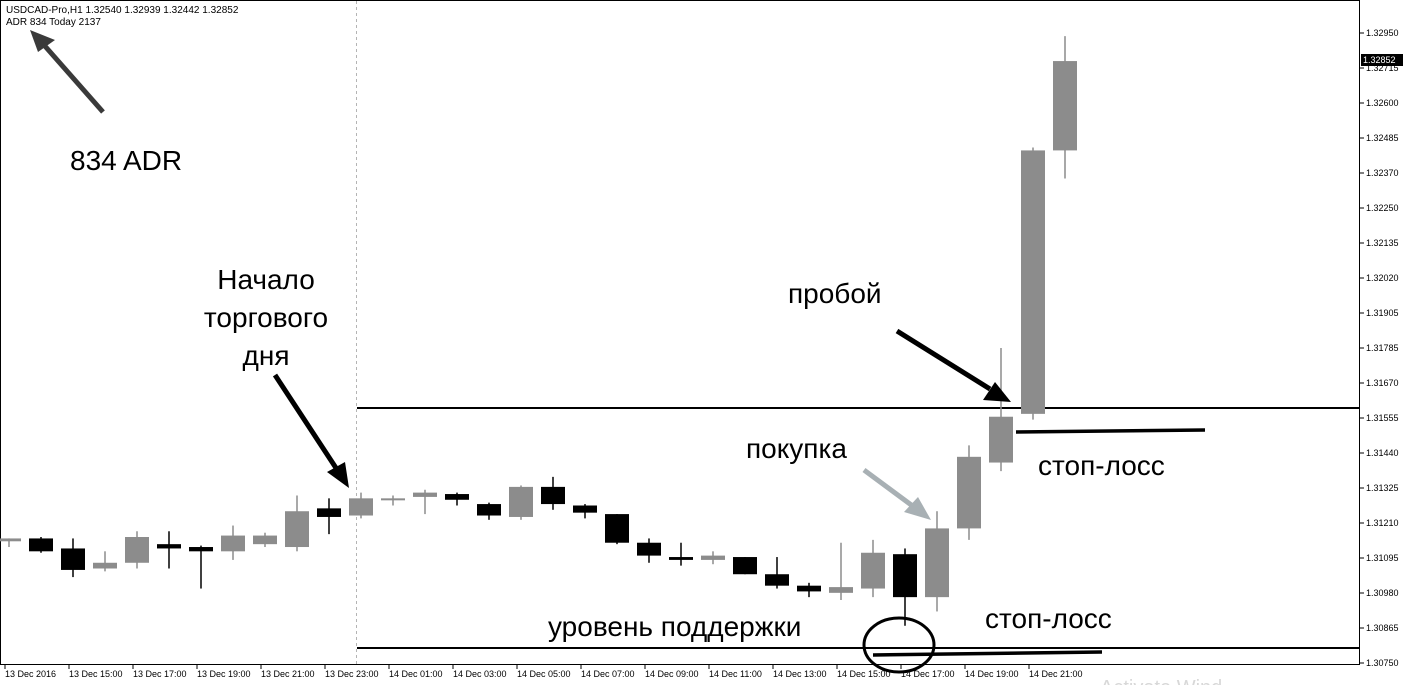 The width and height of the screenshot is (1404, 685). What do you see at coordinates (1382, 278) in the screenshot?
I see `y-tick-label-7: 1.32020` at bounding box center [1382, 278].